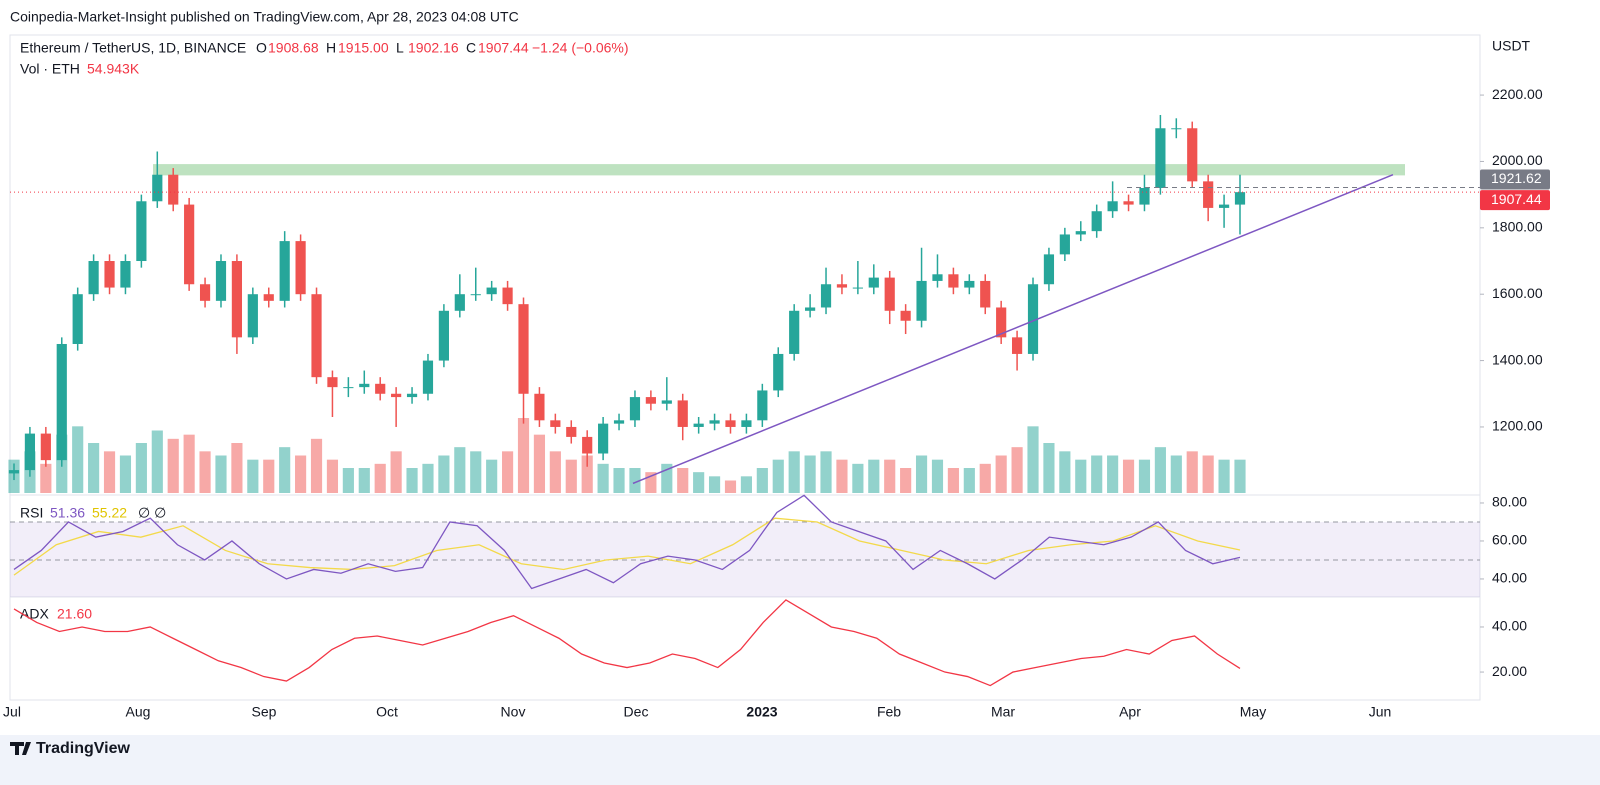 This screenshot has width=1600, height=785. I want to click on adx-line, so click(627, 643).